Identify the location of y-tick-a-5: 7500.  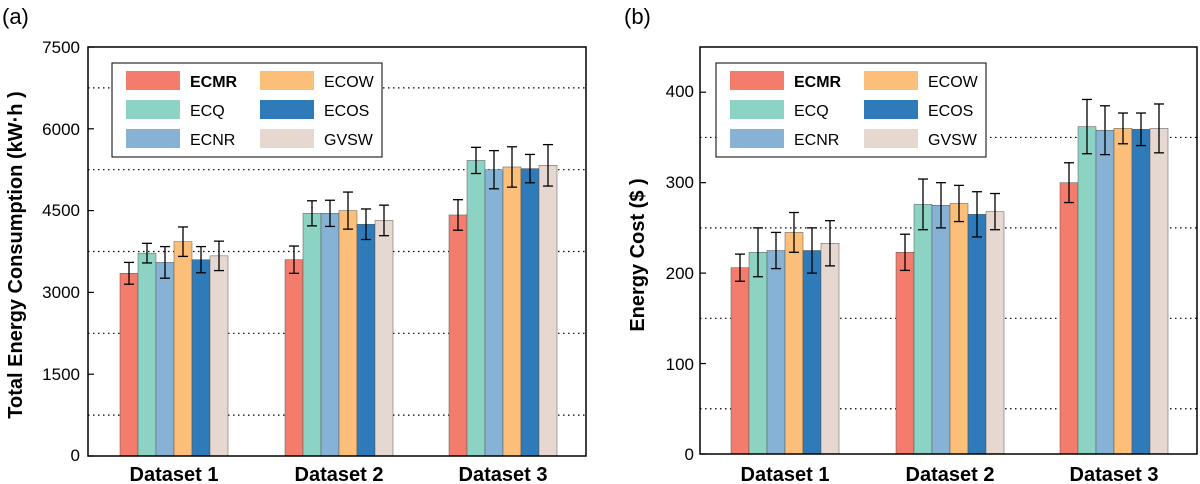
(61, 47).